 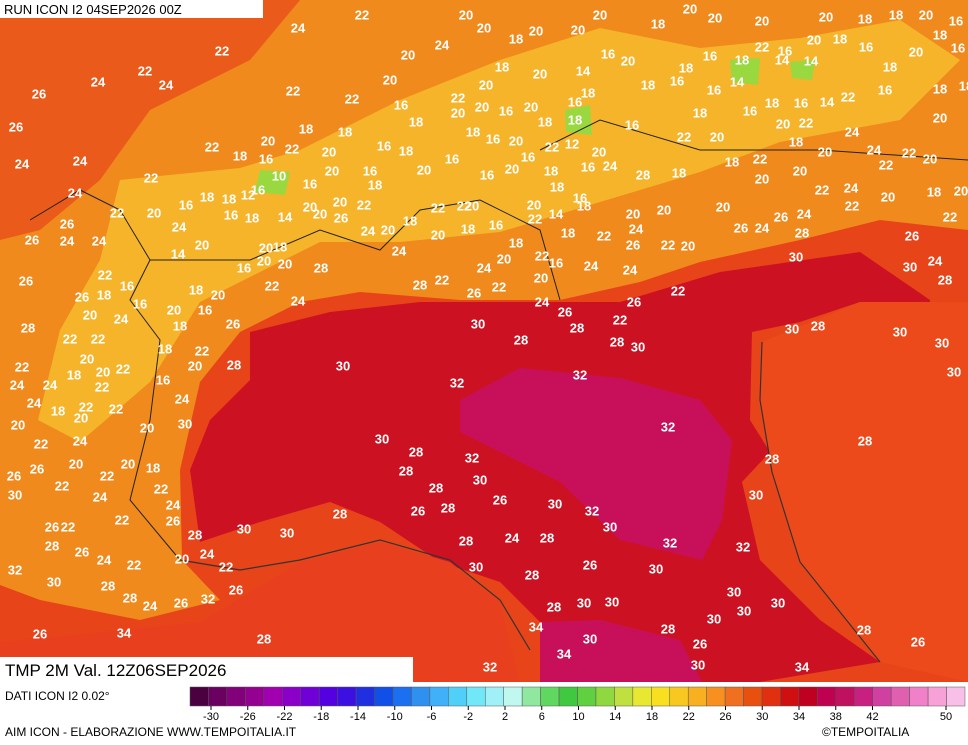 What do you see at coordinates (799, 717) in the screenshot?
I see `colorbar-tick-label: 34` at bounding box center [799, 717].